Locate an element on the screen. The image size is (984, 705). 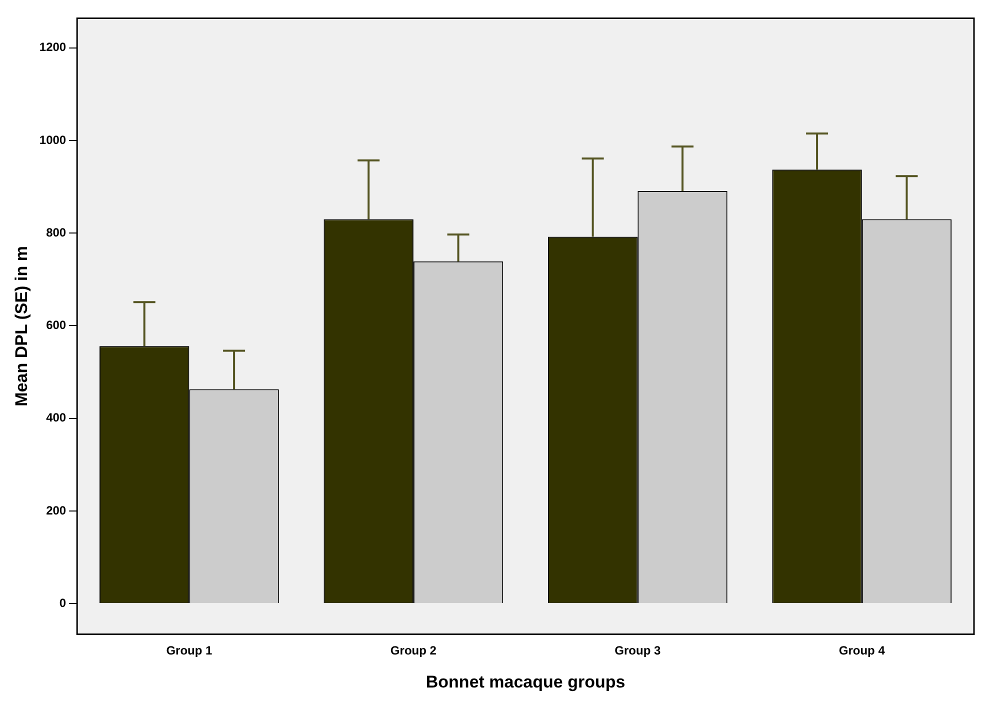
x-tick-label: Group 3 is located at coordinates (637, 651).